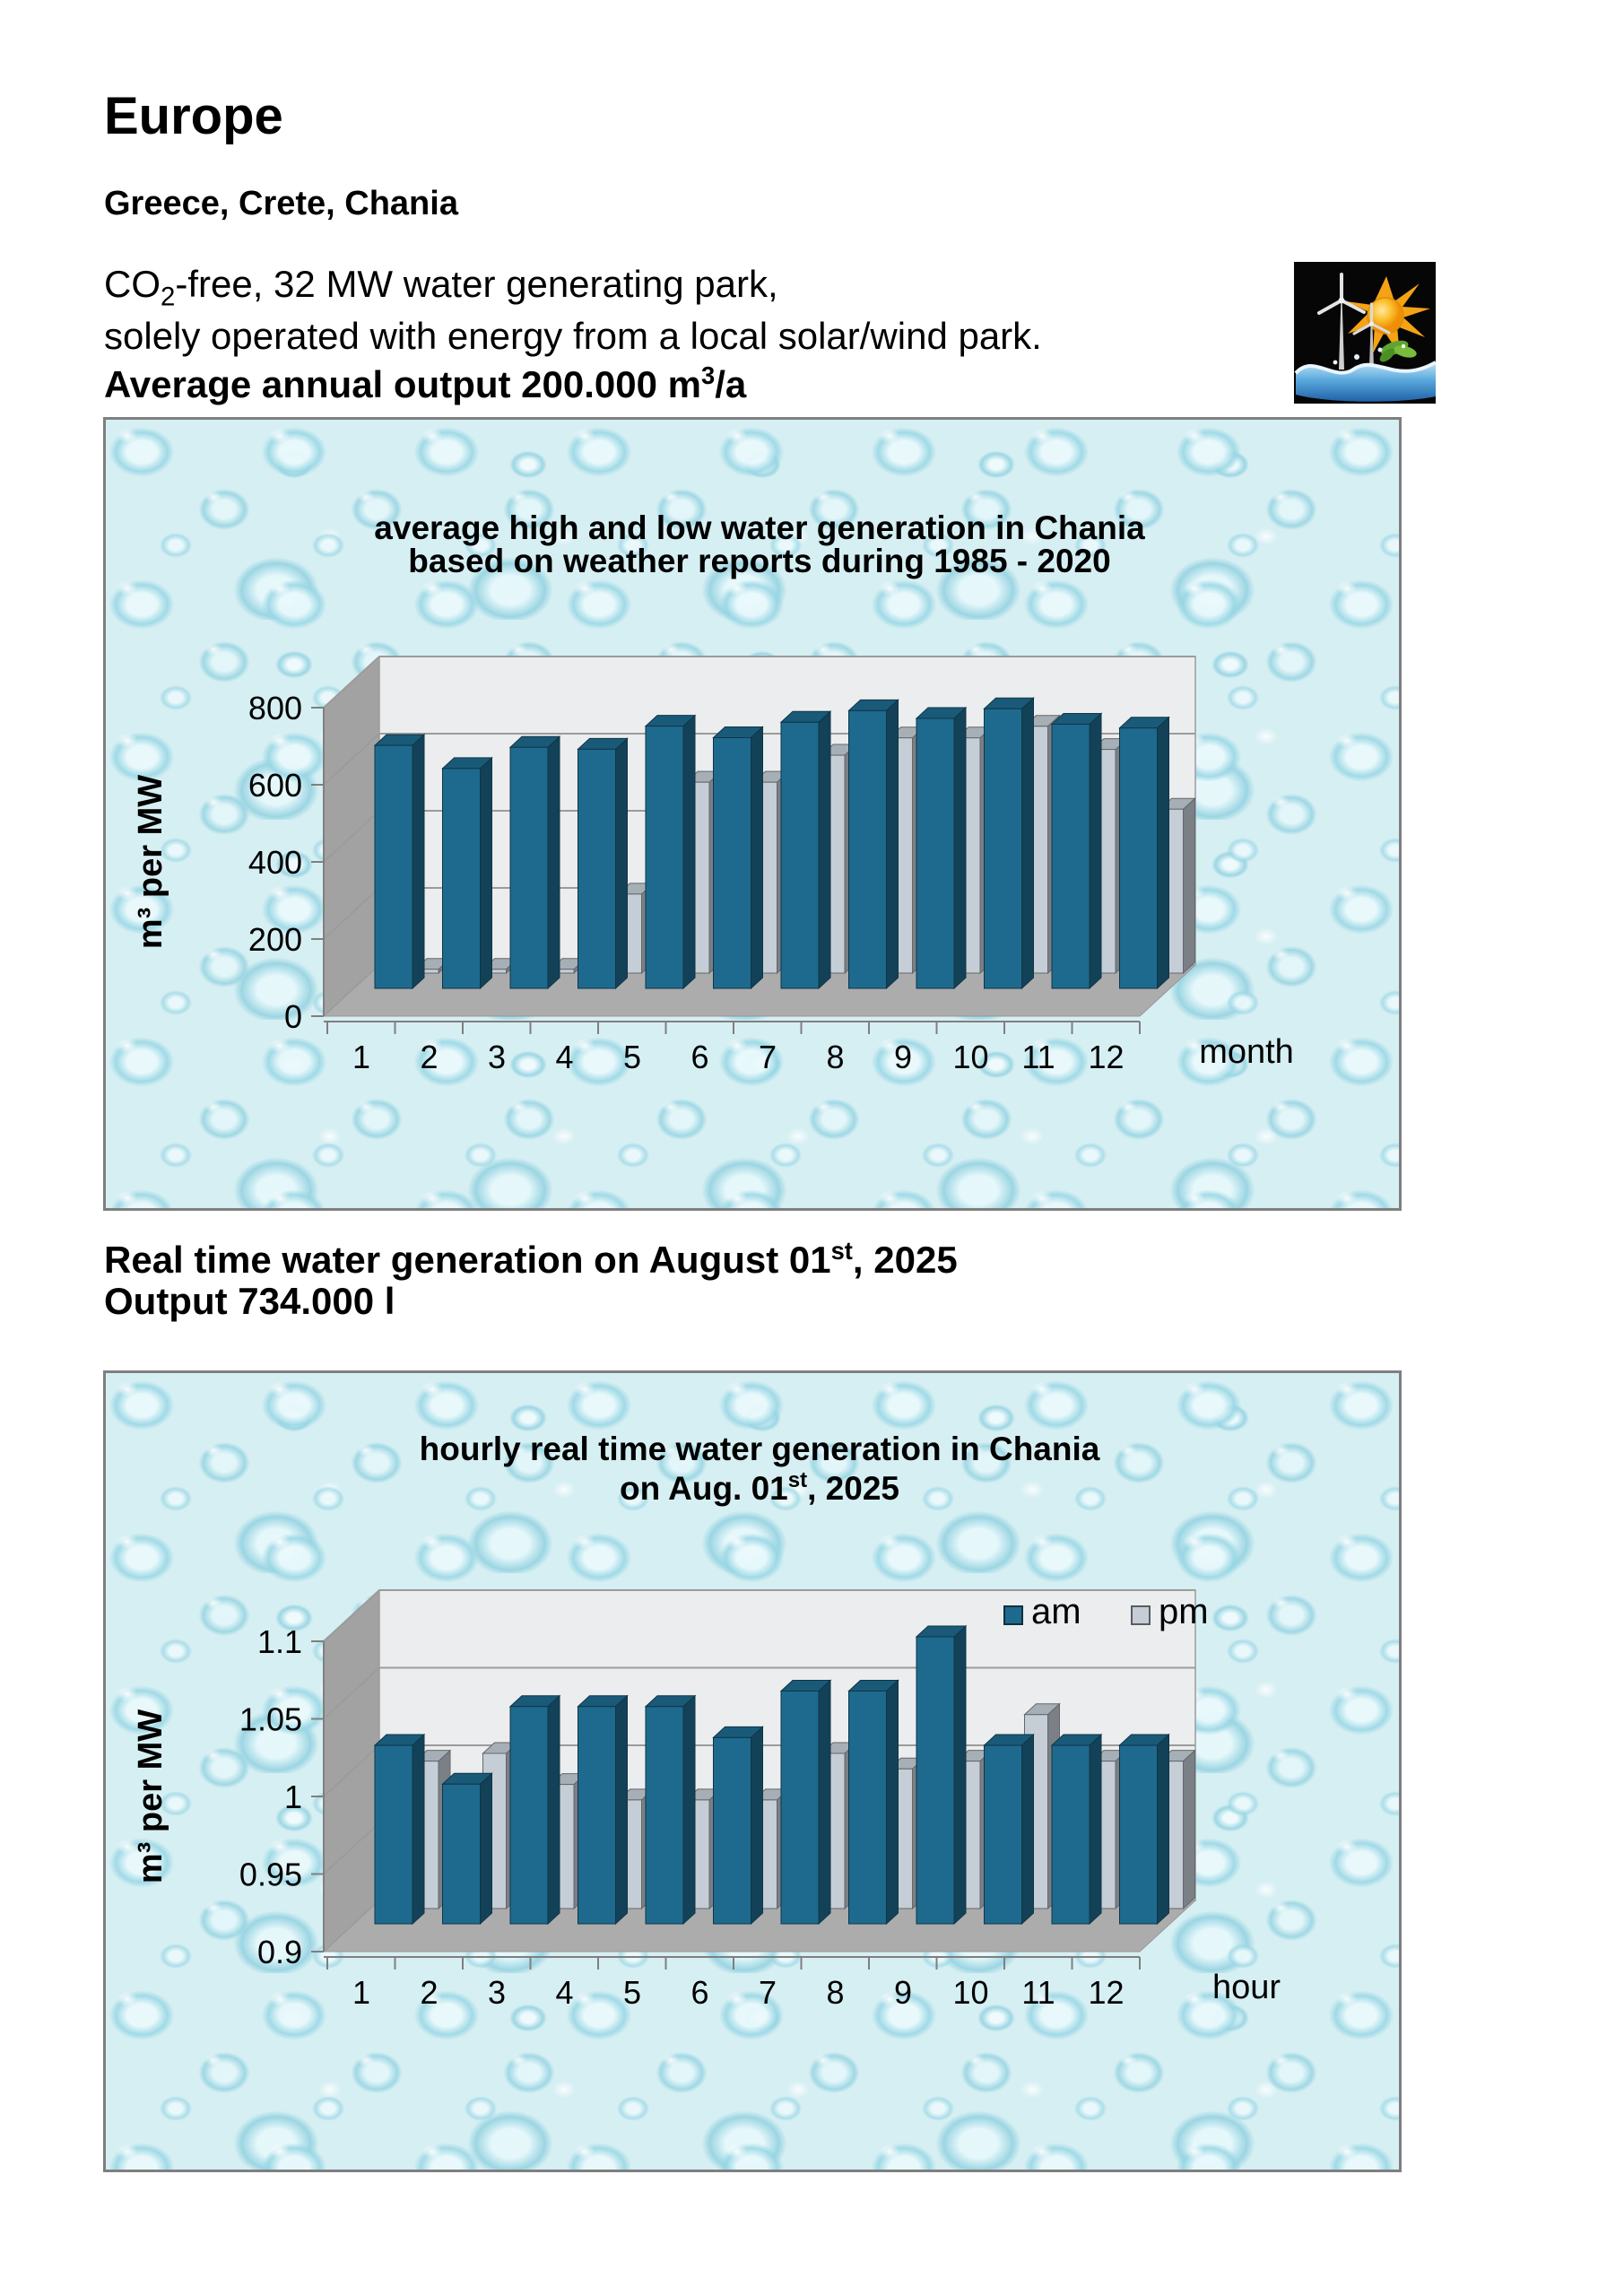  What do you see at coordinates (429, 1057) in the screenshot?
I see `x-tick-label: 2` at bounding box center [429, 1057].